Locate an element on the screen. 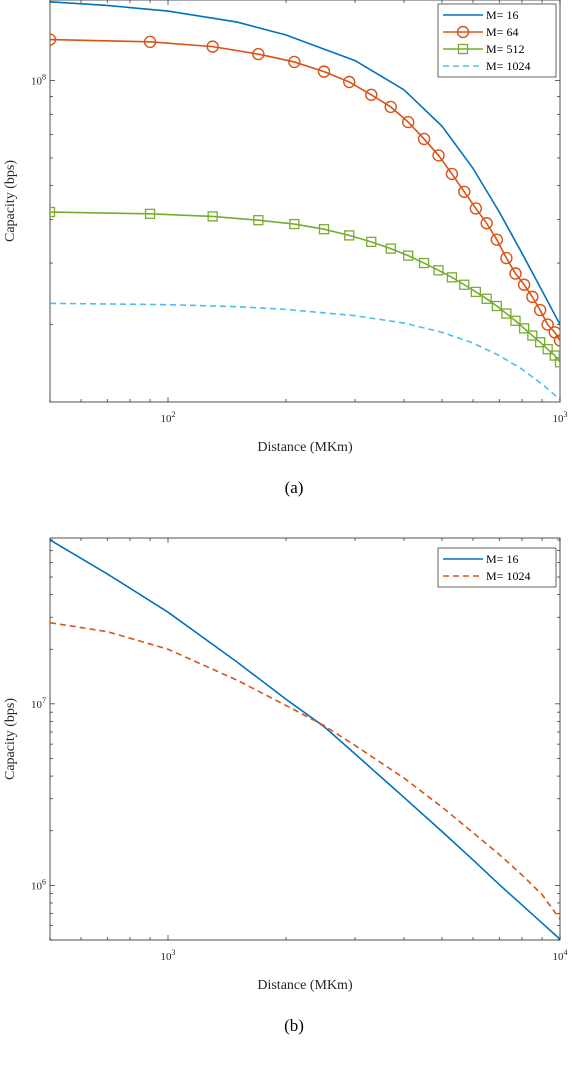 The width and height of the screenshot is (572, 1068). x-axis-label-b: Distance (MKm) is located at coordinates (305, 985).